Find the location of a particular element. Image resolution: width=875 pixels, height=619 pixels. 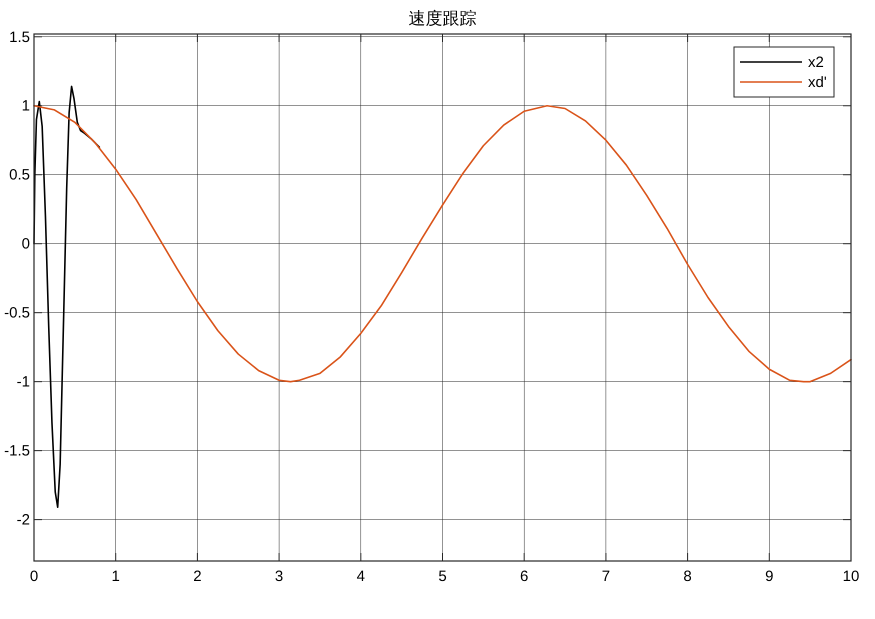

y-tick-label: 0 is located at coordinates (26, 244).